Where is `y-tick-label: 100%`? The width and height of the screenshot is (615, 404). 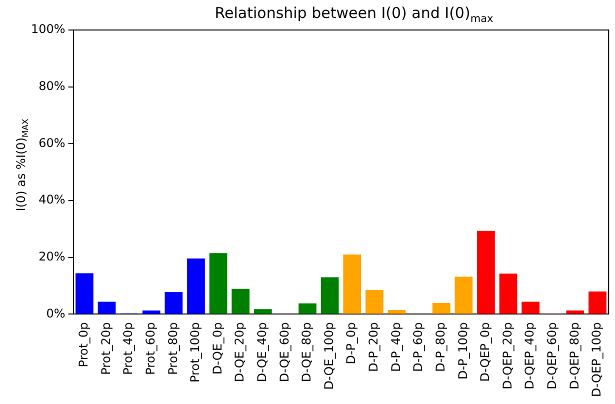 y-tick-label: 100% is located at coordinates (48, 29).